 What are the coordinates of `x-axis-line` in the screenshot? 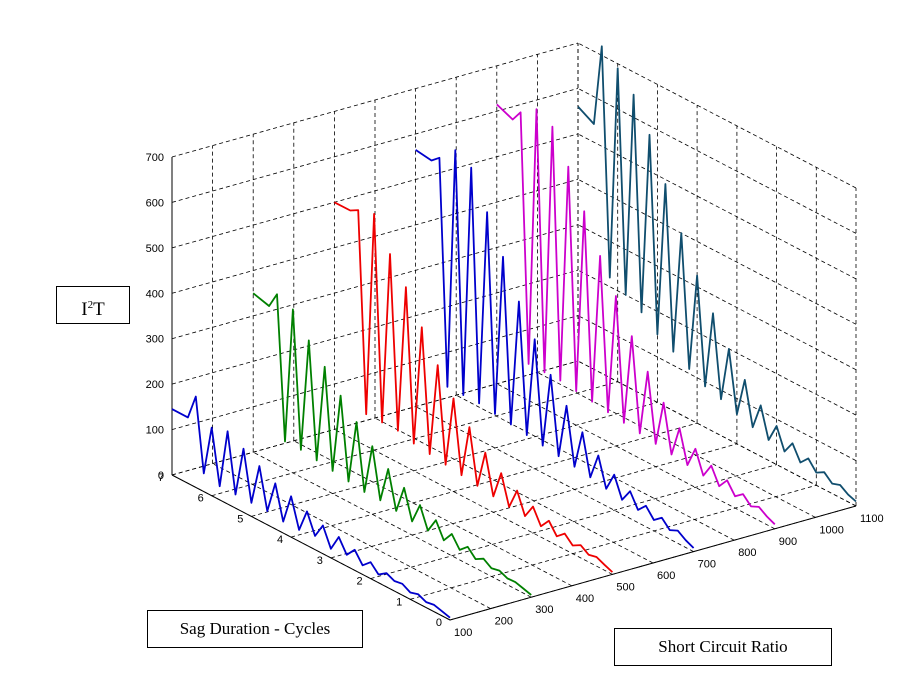 It's located at (311, 547).